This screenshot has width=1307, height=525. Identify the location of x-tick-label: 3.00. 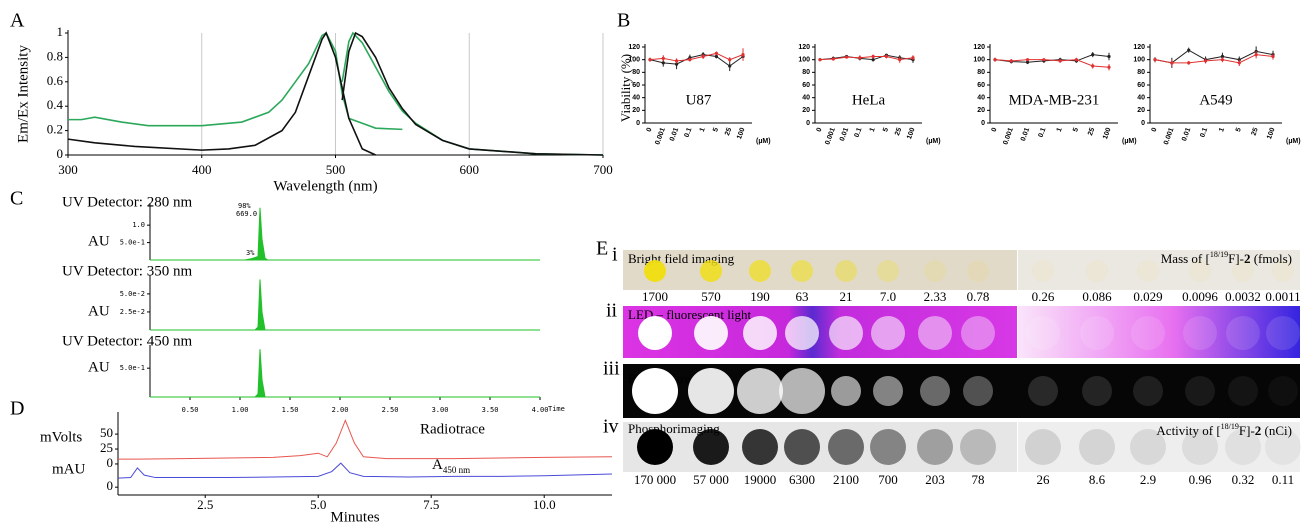
(440, 410).